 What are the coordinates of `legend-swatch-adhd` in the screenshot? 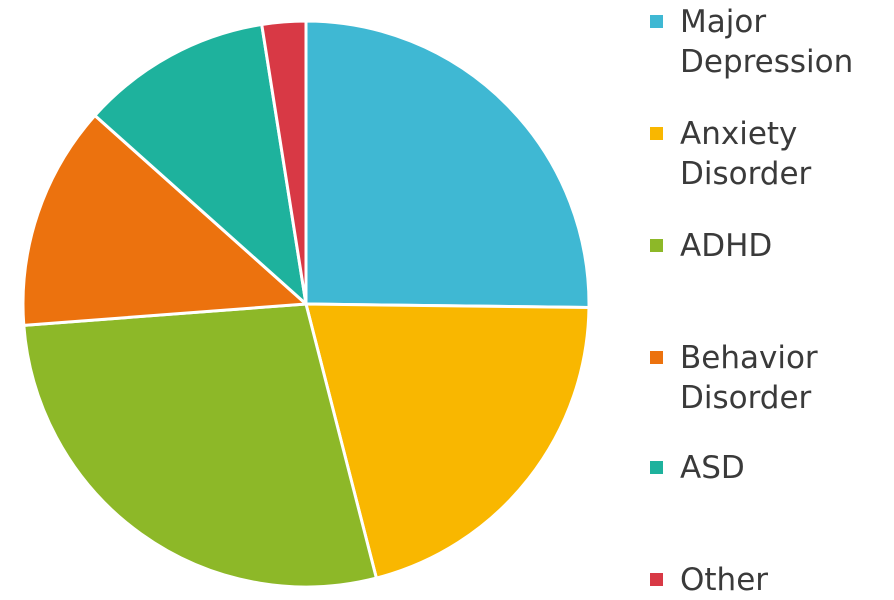 It's located at (656, 245).